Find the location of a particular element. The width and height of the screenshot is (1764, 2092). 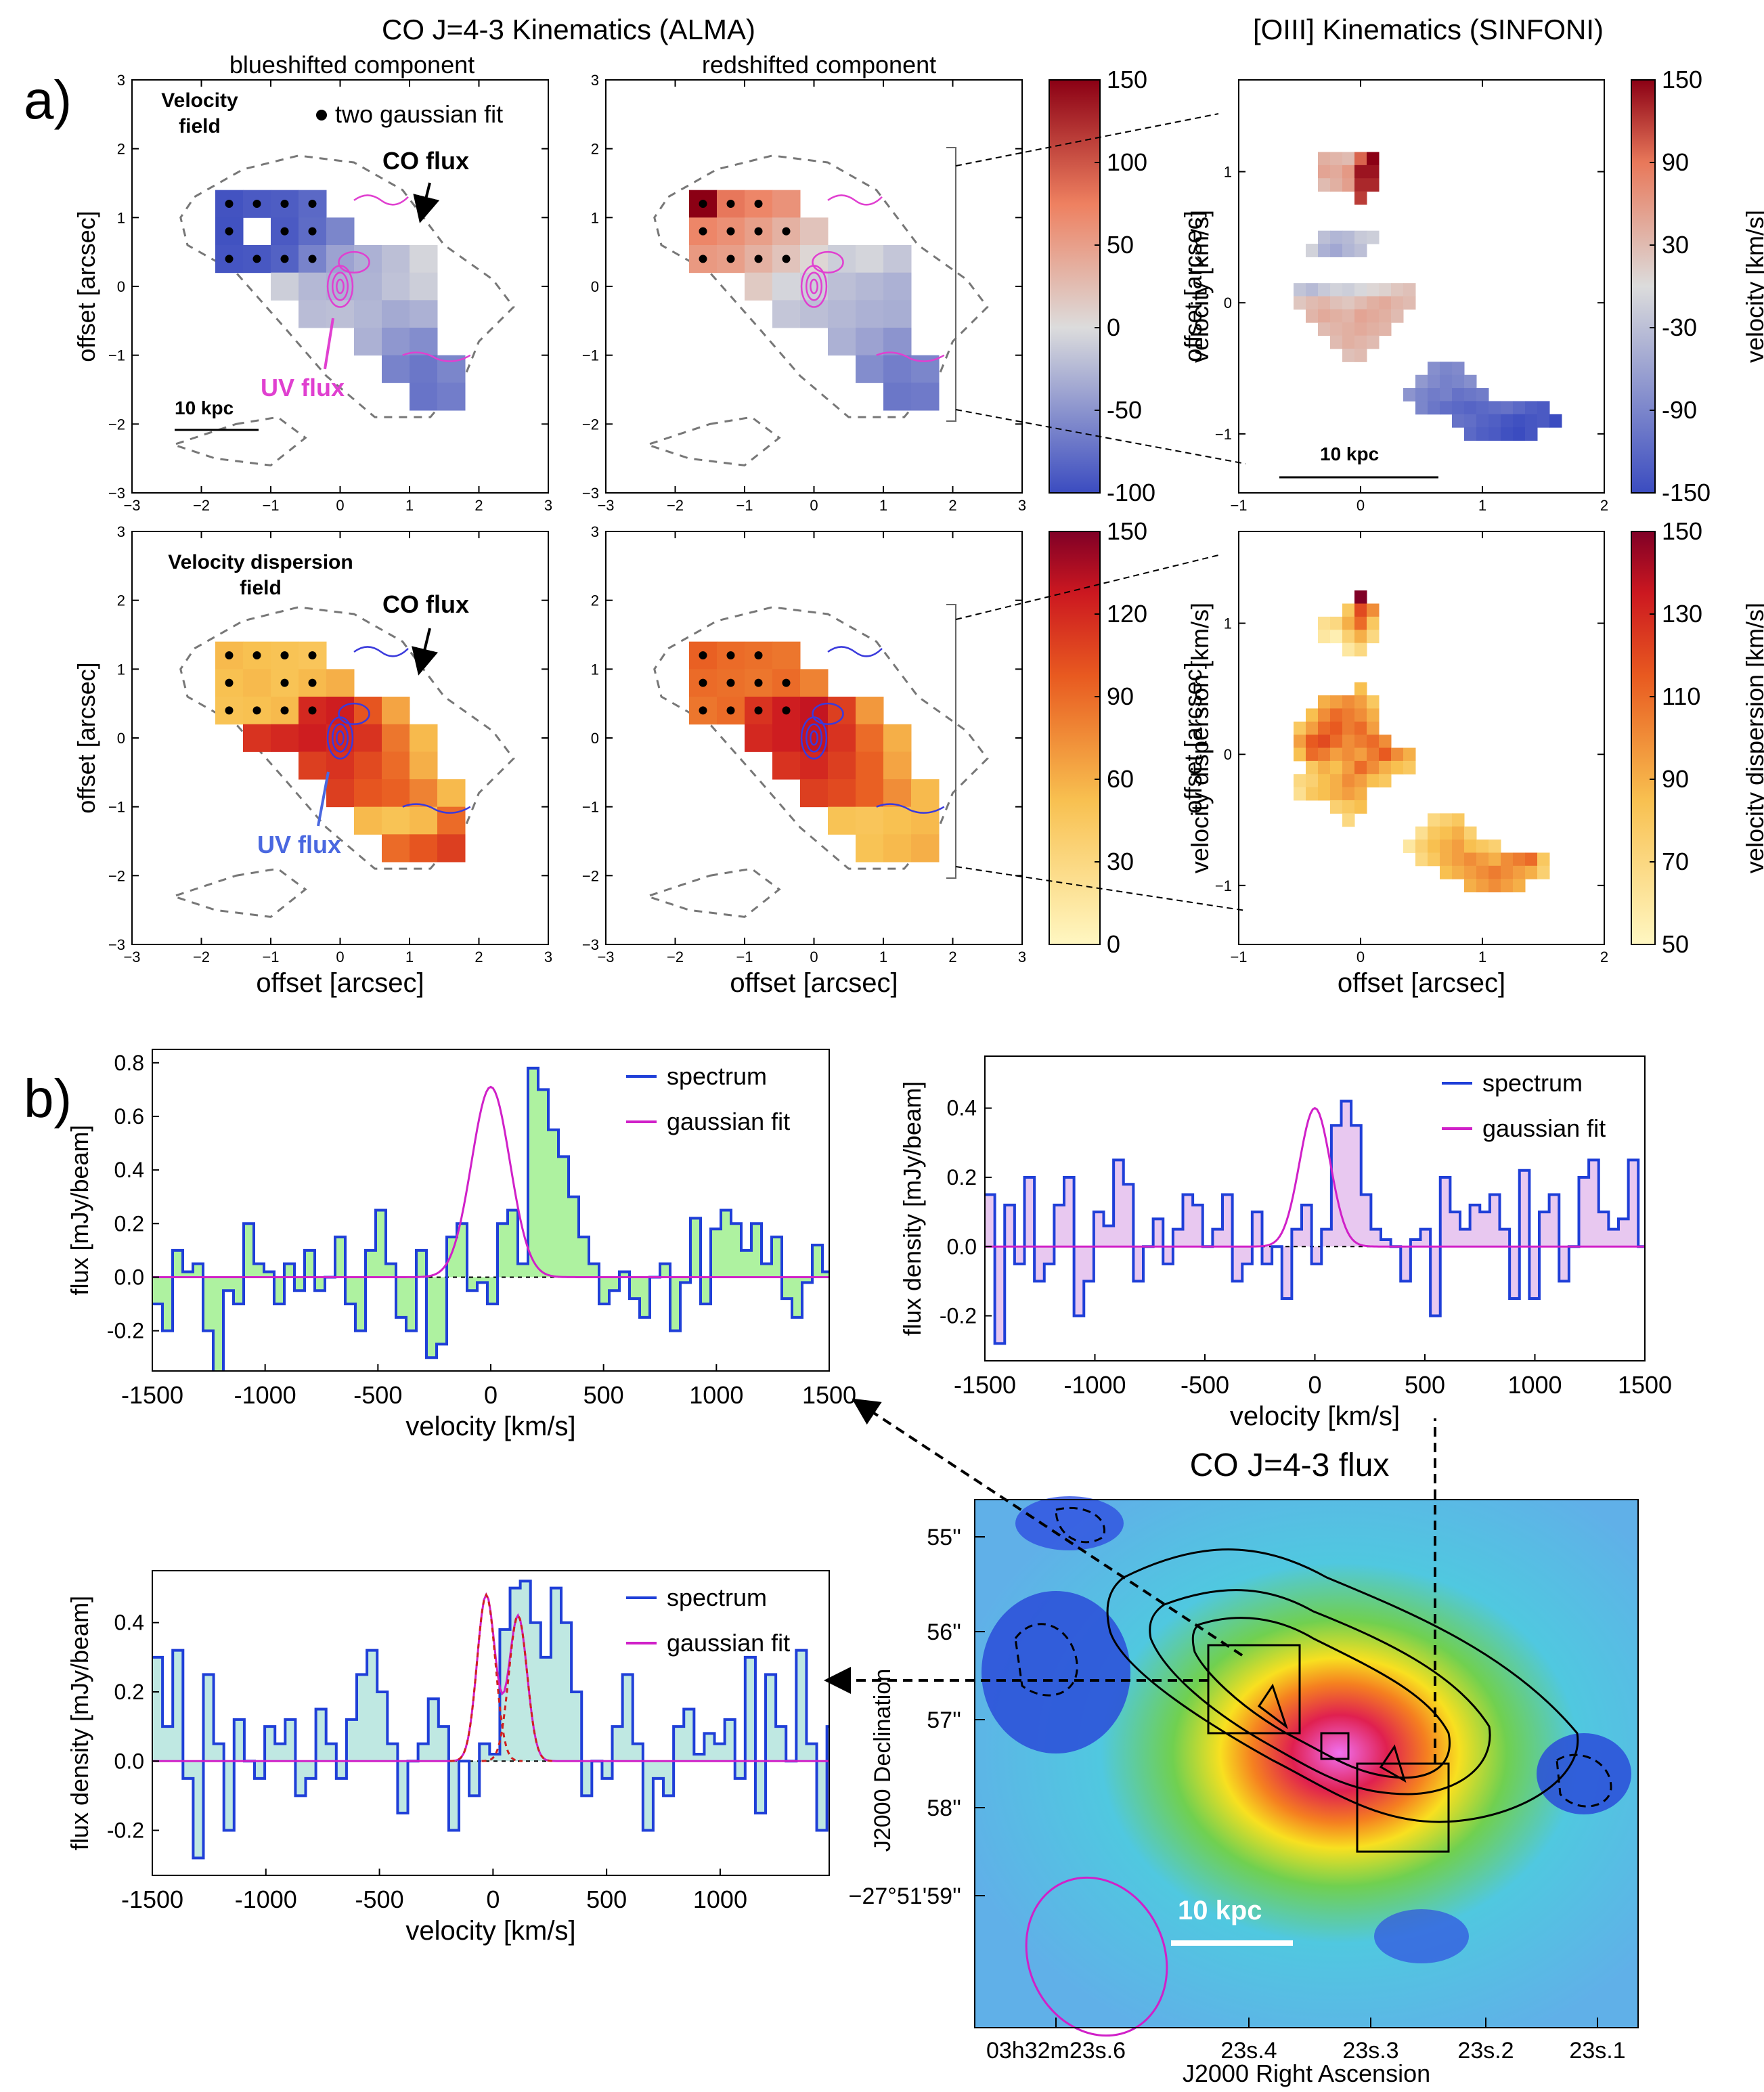

y-tick-label: 0.0 is located at coordinates (129, 1277).